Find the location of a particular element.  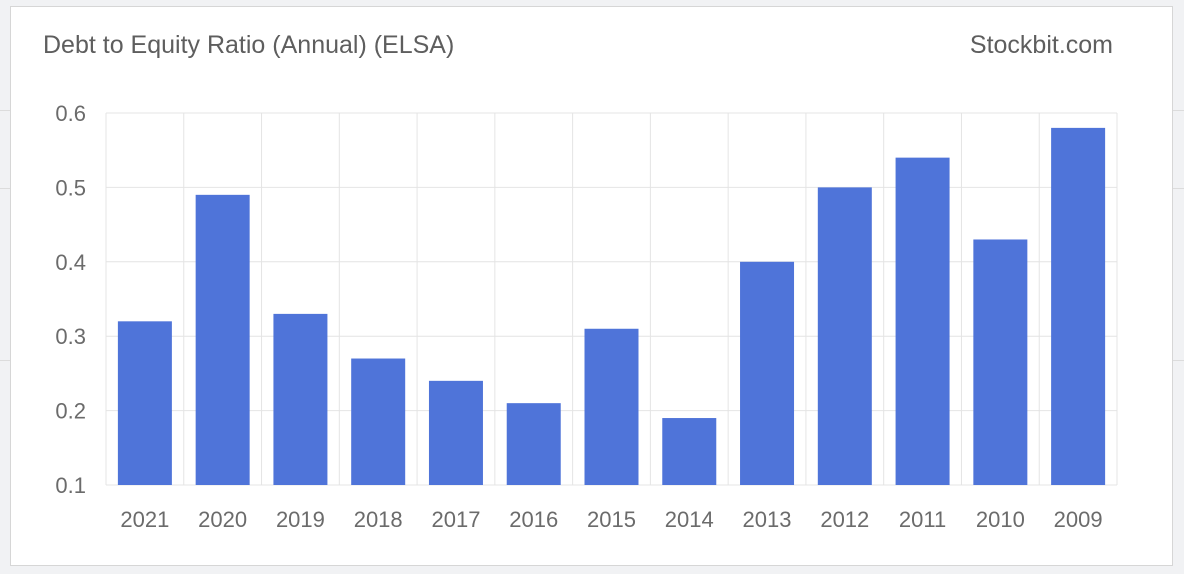

x-tick-label: 2018 is located at coordinates (378, 519).